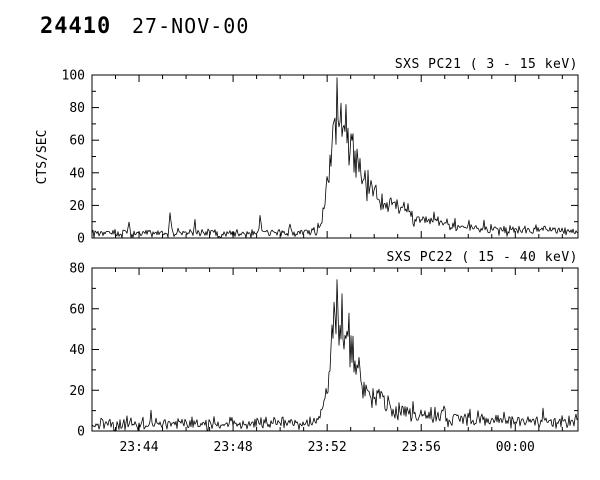  What do you see at coordinates (138, 447) in the screenshot?
I see `x-tick-label: 23:44` at bounding box center [138, 447].